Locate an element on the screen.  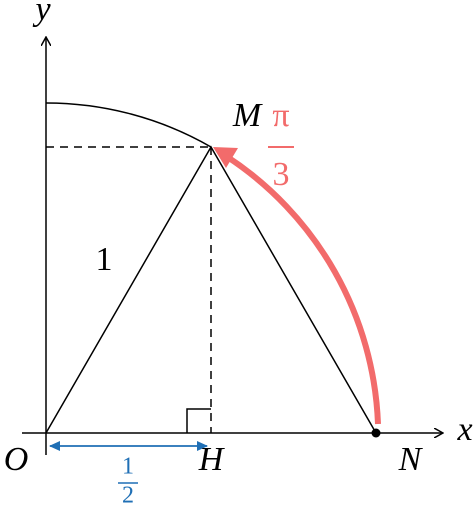
length-numerator: 1 is located at coordinates (128, 467).